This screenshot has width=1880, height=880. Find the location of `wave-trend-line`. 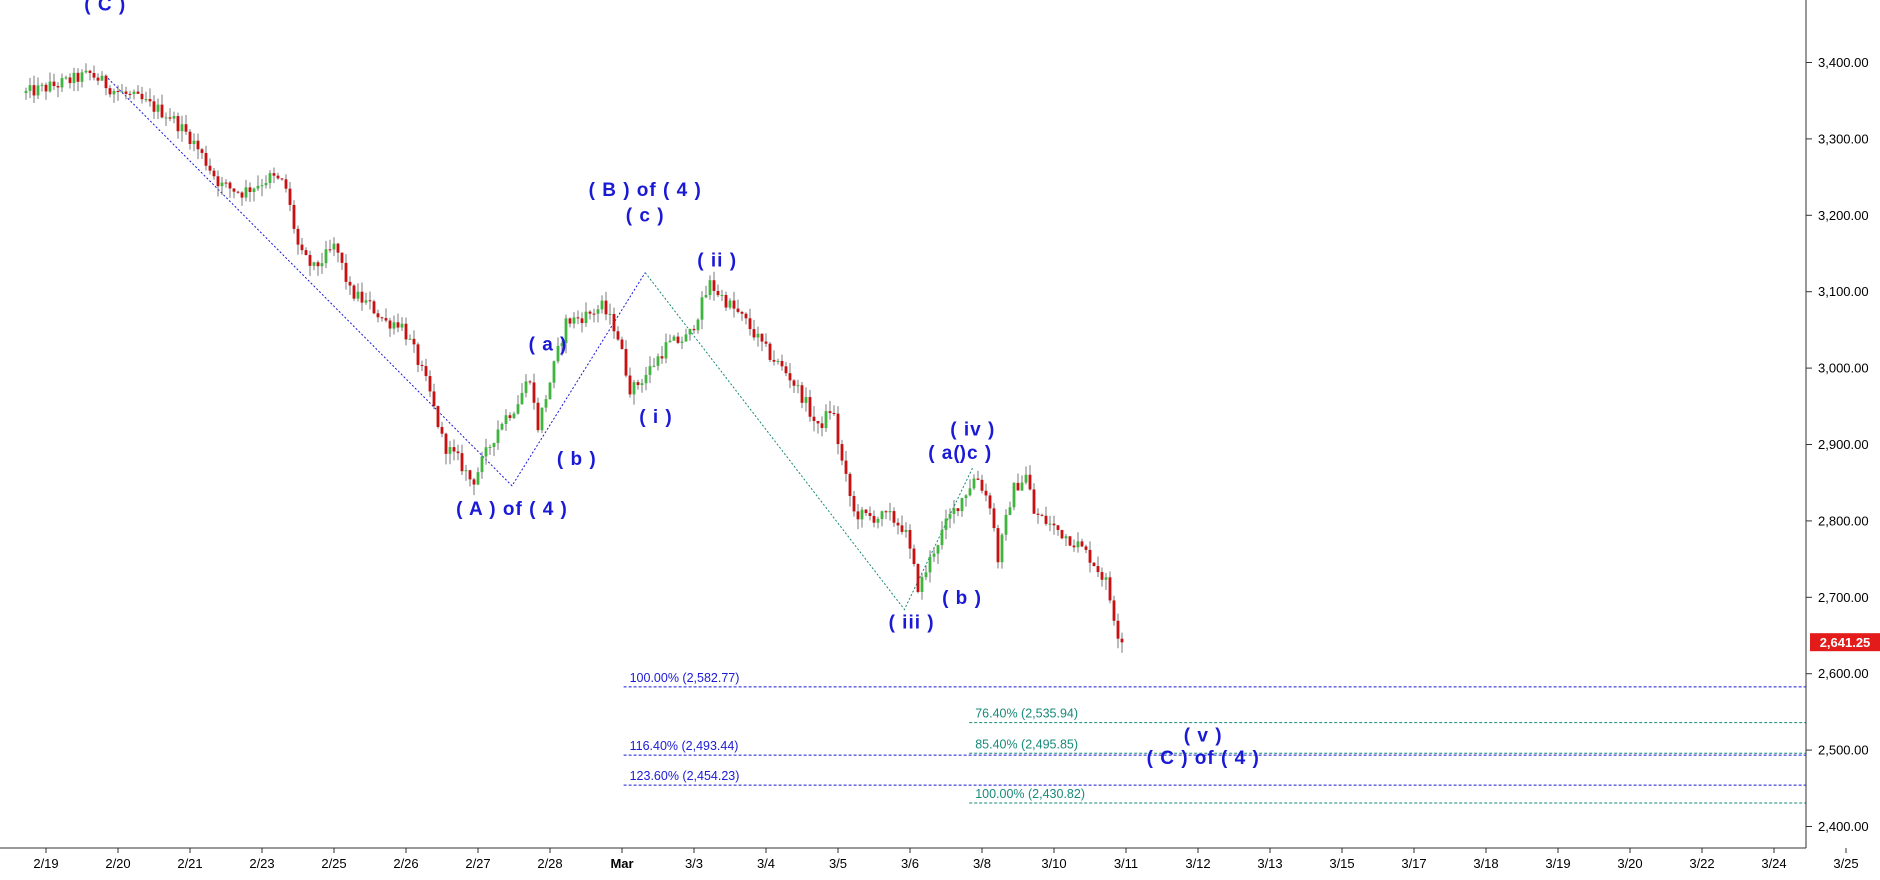

wave-trend-line is located at coordinates (375, 281).